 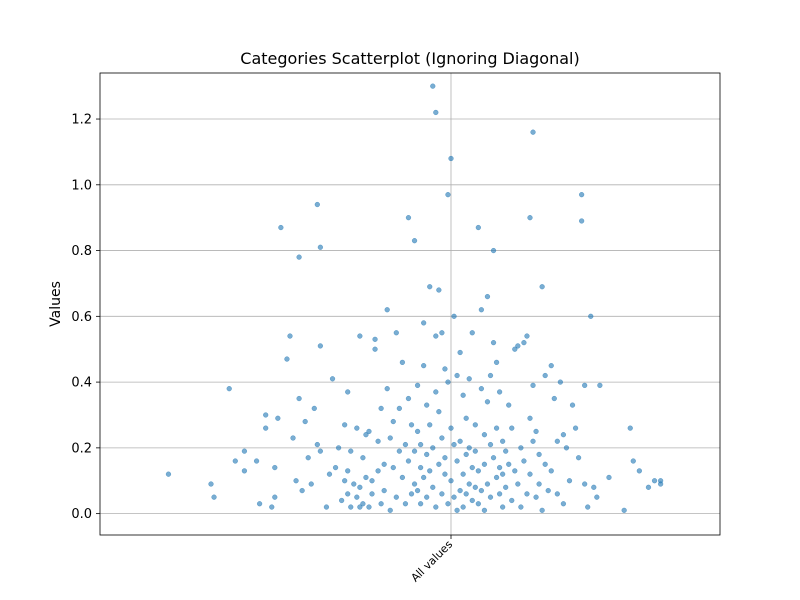 What do you see at coordinates (81, 383) in the screenshot?
I see `y-tick-label: 0.4` at bounding box center [81, 383].